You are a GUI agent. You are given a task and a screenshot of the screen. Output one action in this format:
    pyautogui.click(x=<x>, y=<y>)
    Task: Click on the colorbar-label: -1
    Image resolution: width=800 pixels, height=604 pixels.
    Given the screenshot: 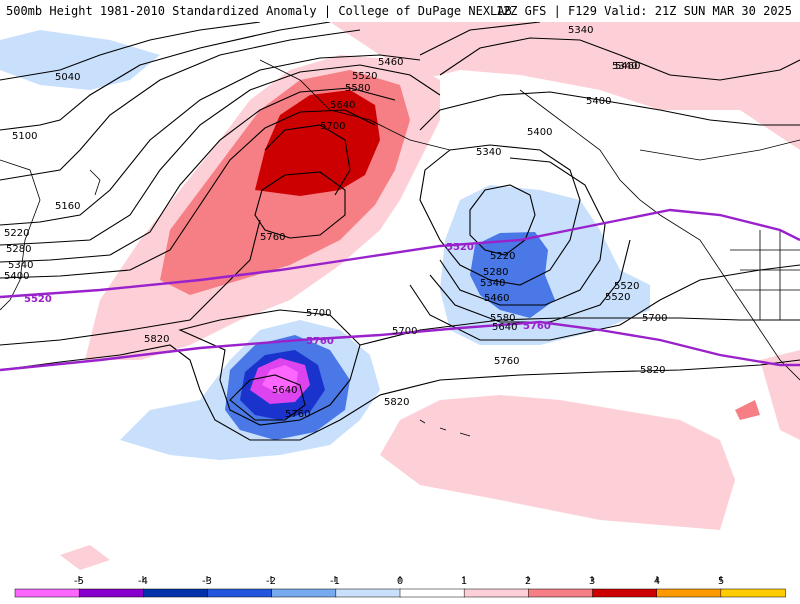 What is the action you would take?
    pyautogui.click(x=335, y=581)
    